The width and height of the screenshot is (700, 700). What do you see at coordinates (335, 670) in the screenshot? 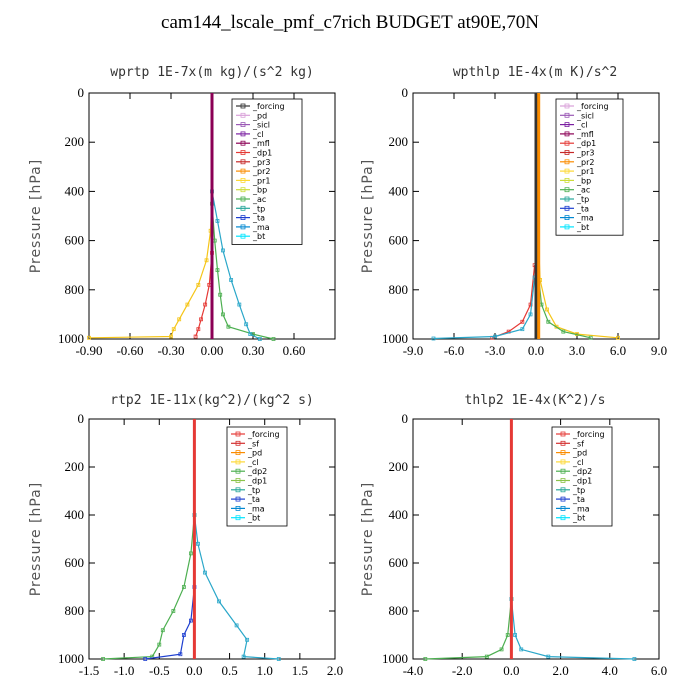
I see `x-tick-label: 2.0` at bounding box center [335, 670].